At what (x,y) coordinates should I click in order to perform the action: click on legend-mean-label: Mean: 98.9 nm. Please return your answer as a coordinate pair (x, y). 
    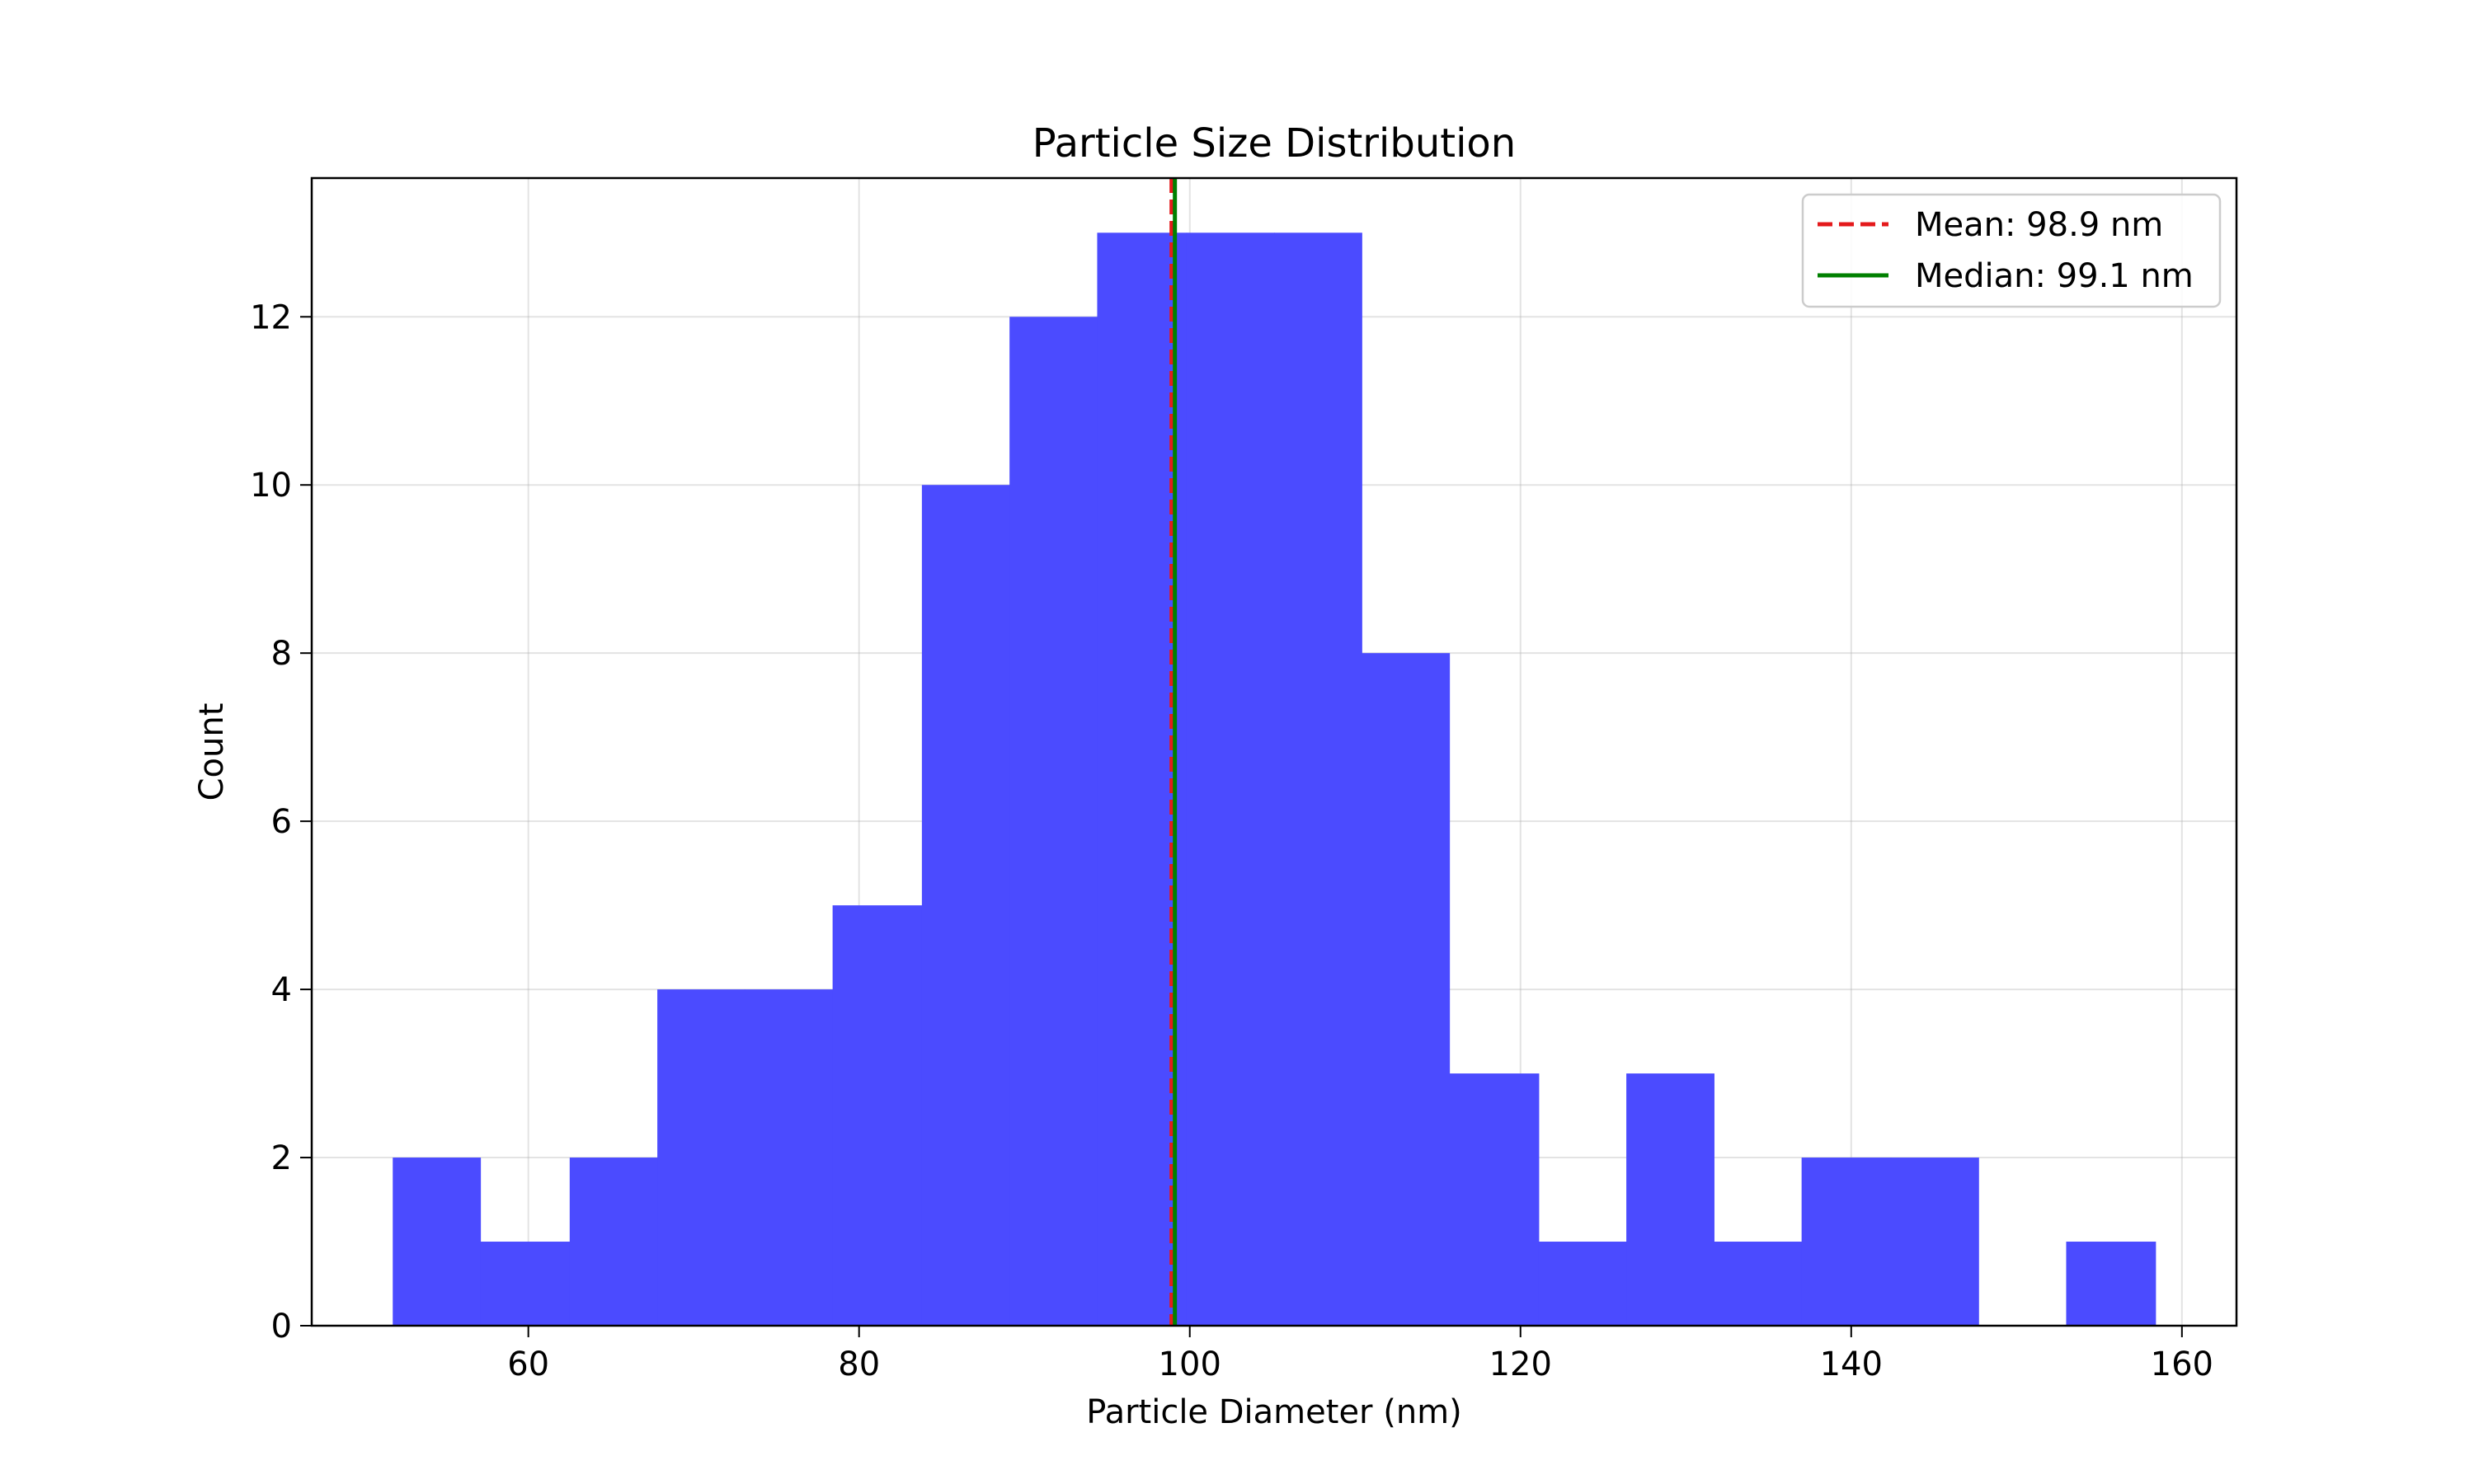
    Looking at the image, I should click on (2039, 225).